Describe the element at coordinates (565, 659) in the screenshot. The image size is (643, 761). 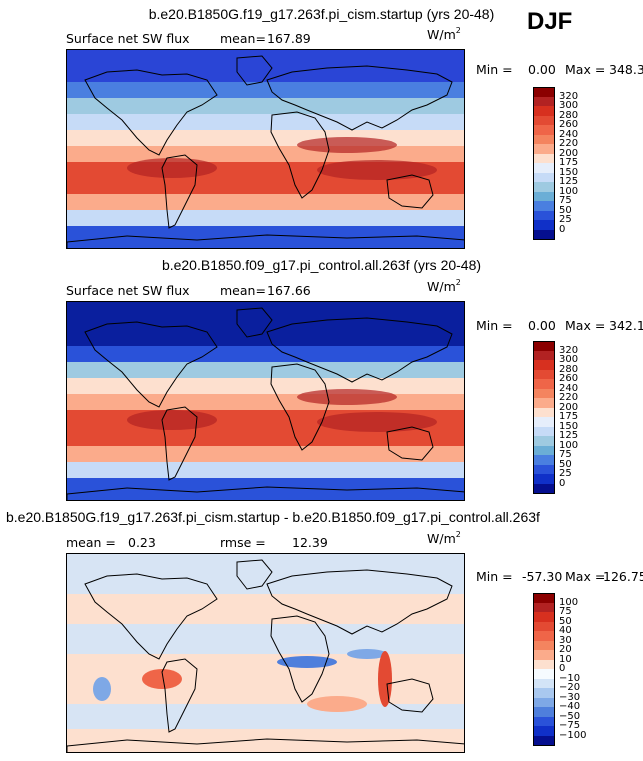
I see `colorbar-tick-label: 10` at that location.